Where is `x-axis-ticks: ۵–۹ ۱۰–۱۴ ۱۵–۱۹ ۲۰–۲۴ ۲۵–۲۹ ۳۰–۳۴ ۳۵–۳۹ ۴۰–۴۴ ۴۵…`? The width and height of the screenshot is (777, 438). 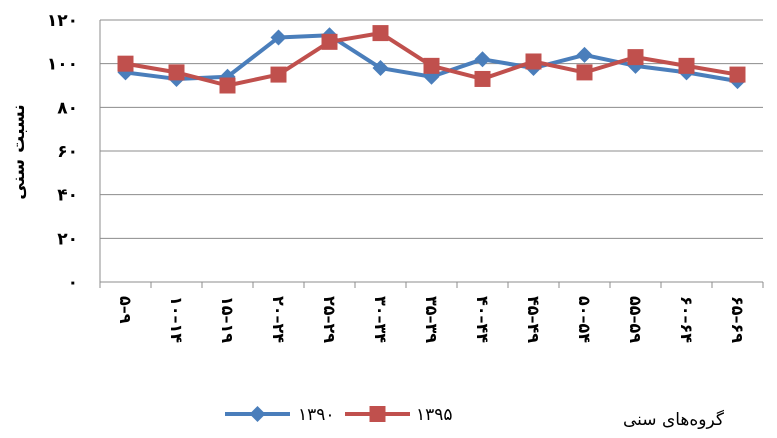
x-axis-ticks: ۵–۹ ۱۰–۱۴ ۱۵–۱۹ ۲۰–۲۴ ۲۵–۲۹ ۳۰–۳۴ ۳۵–۳۹ ۴۰–۴۴ ۴۵… is located at coordinates (431, 312).